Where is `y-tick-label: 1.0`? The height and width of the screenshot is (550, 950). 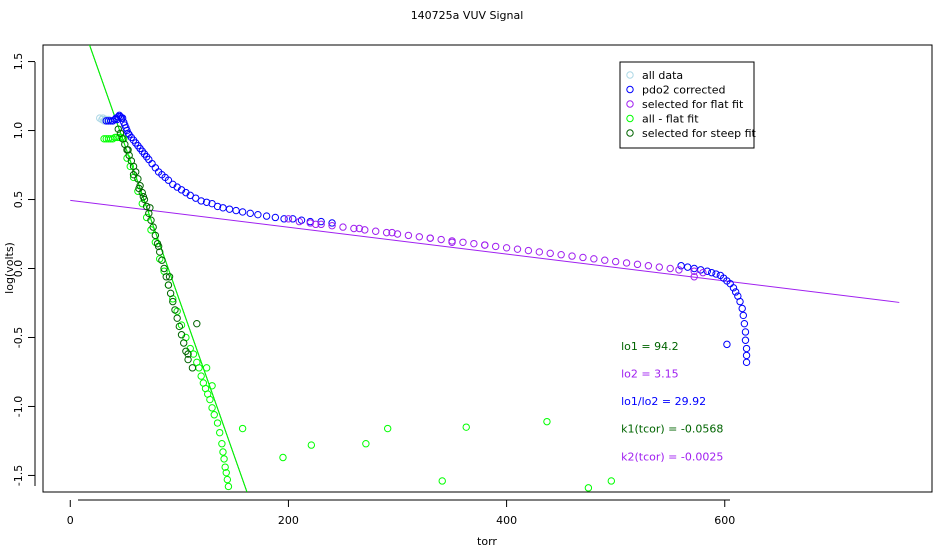
y-tick-label: 1.0 is located at coordinates (18, 131).